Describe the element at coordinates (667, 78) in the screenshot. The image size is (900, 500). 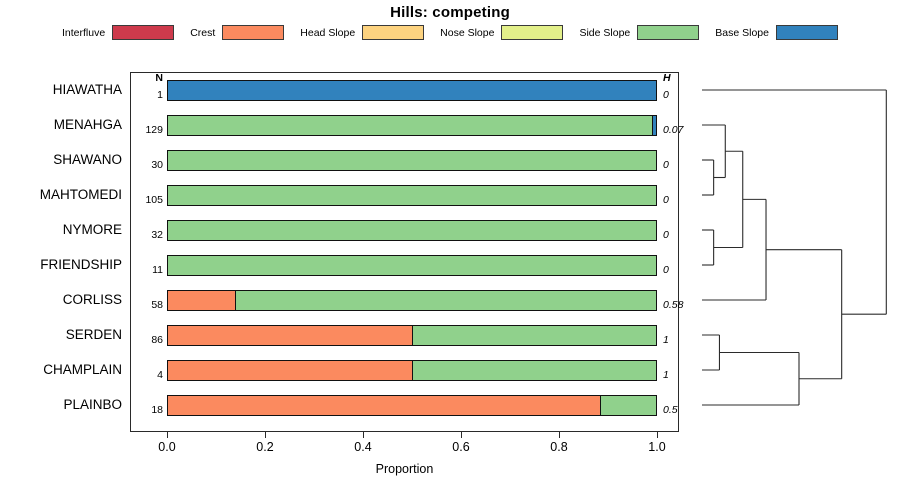
I see `column-header-h: H` at that location.